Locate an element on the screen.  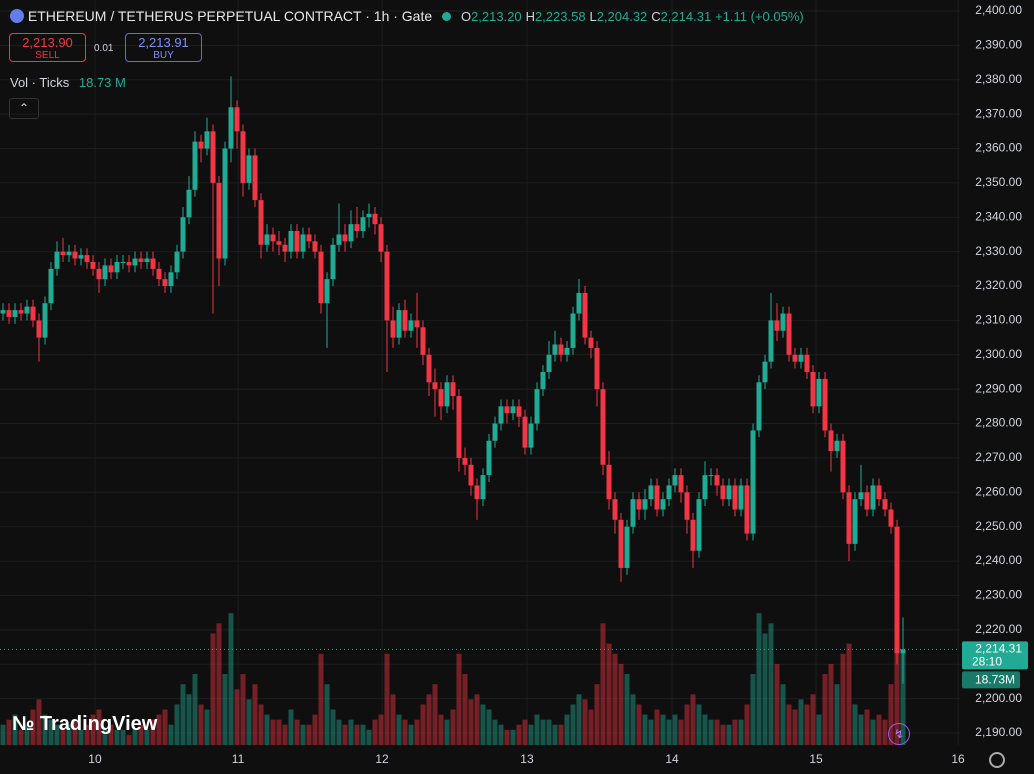
y-tick-label: 2,190.00 is located at coordinates (998, 732).